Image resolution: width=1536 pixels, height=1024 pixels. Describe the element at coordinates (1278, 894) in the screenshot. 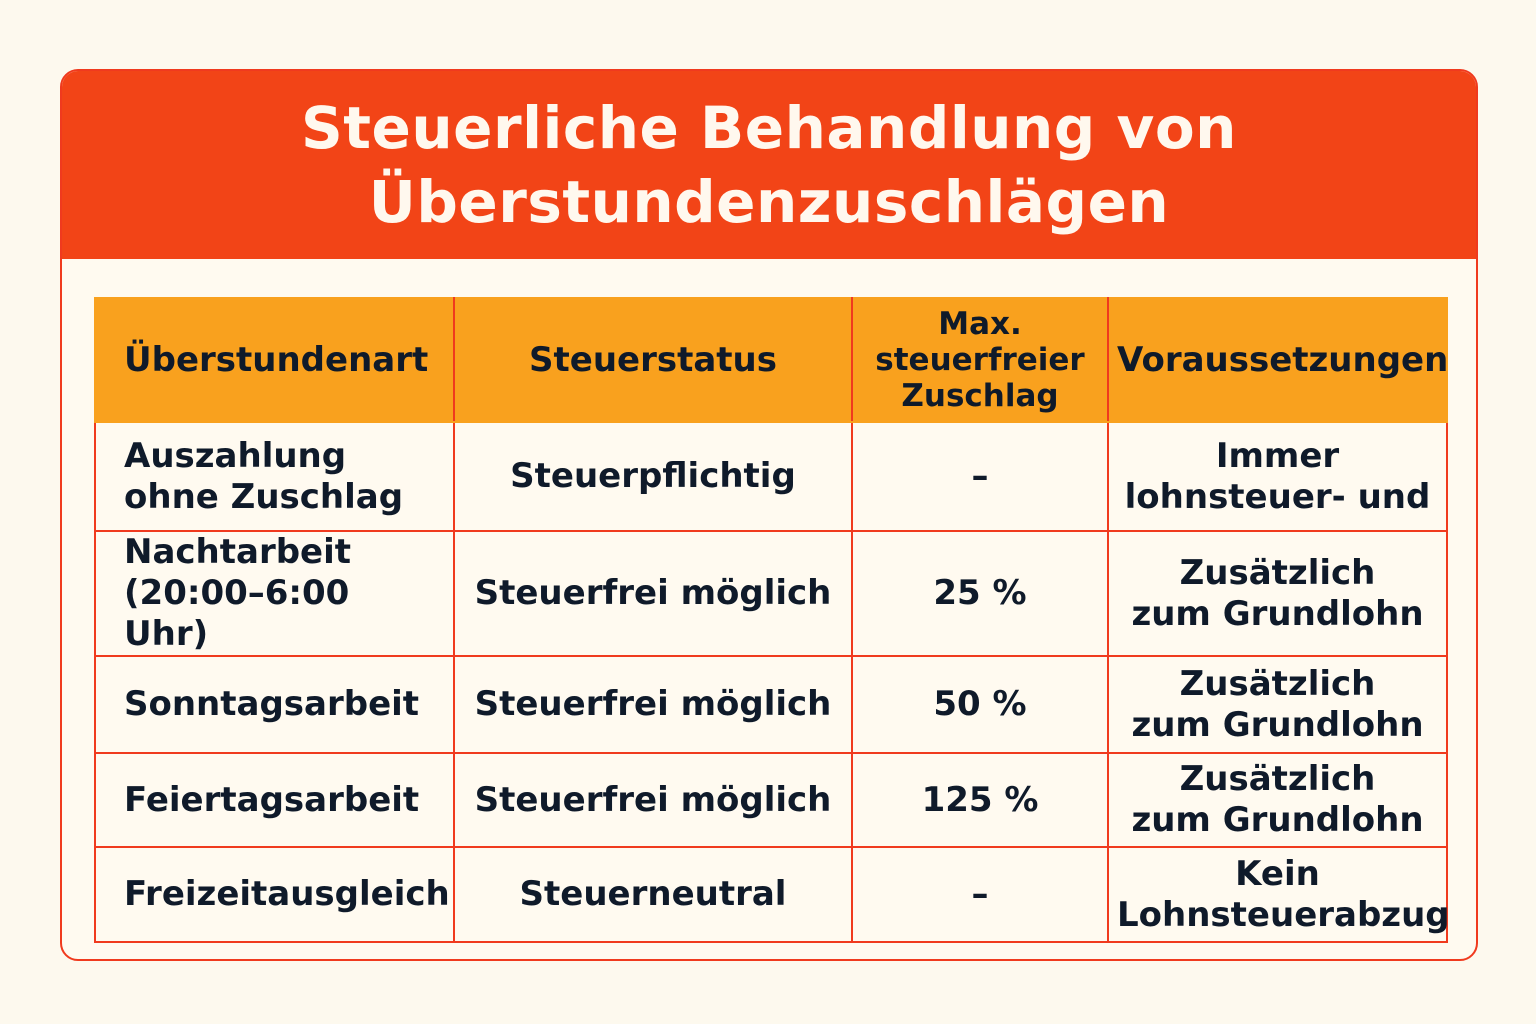

I see `cell-requirements: Kein Lohnsteuerabzug` at that location.